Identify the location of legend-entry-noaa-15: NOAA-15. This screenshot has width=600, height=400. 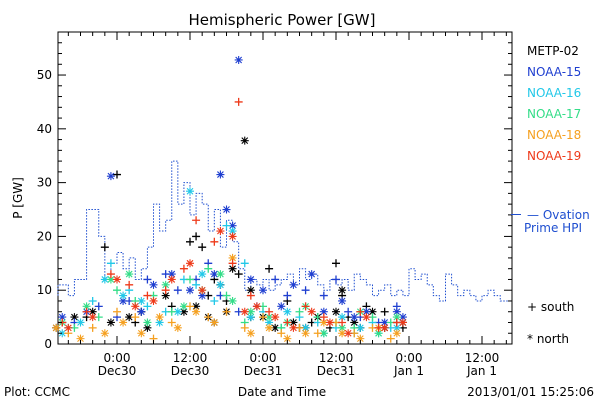
(554, 72).